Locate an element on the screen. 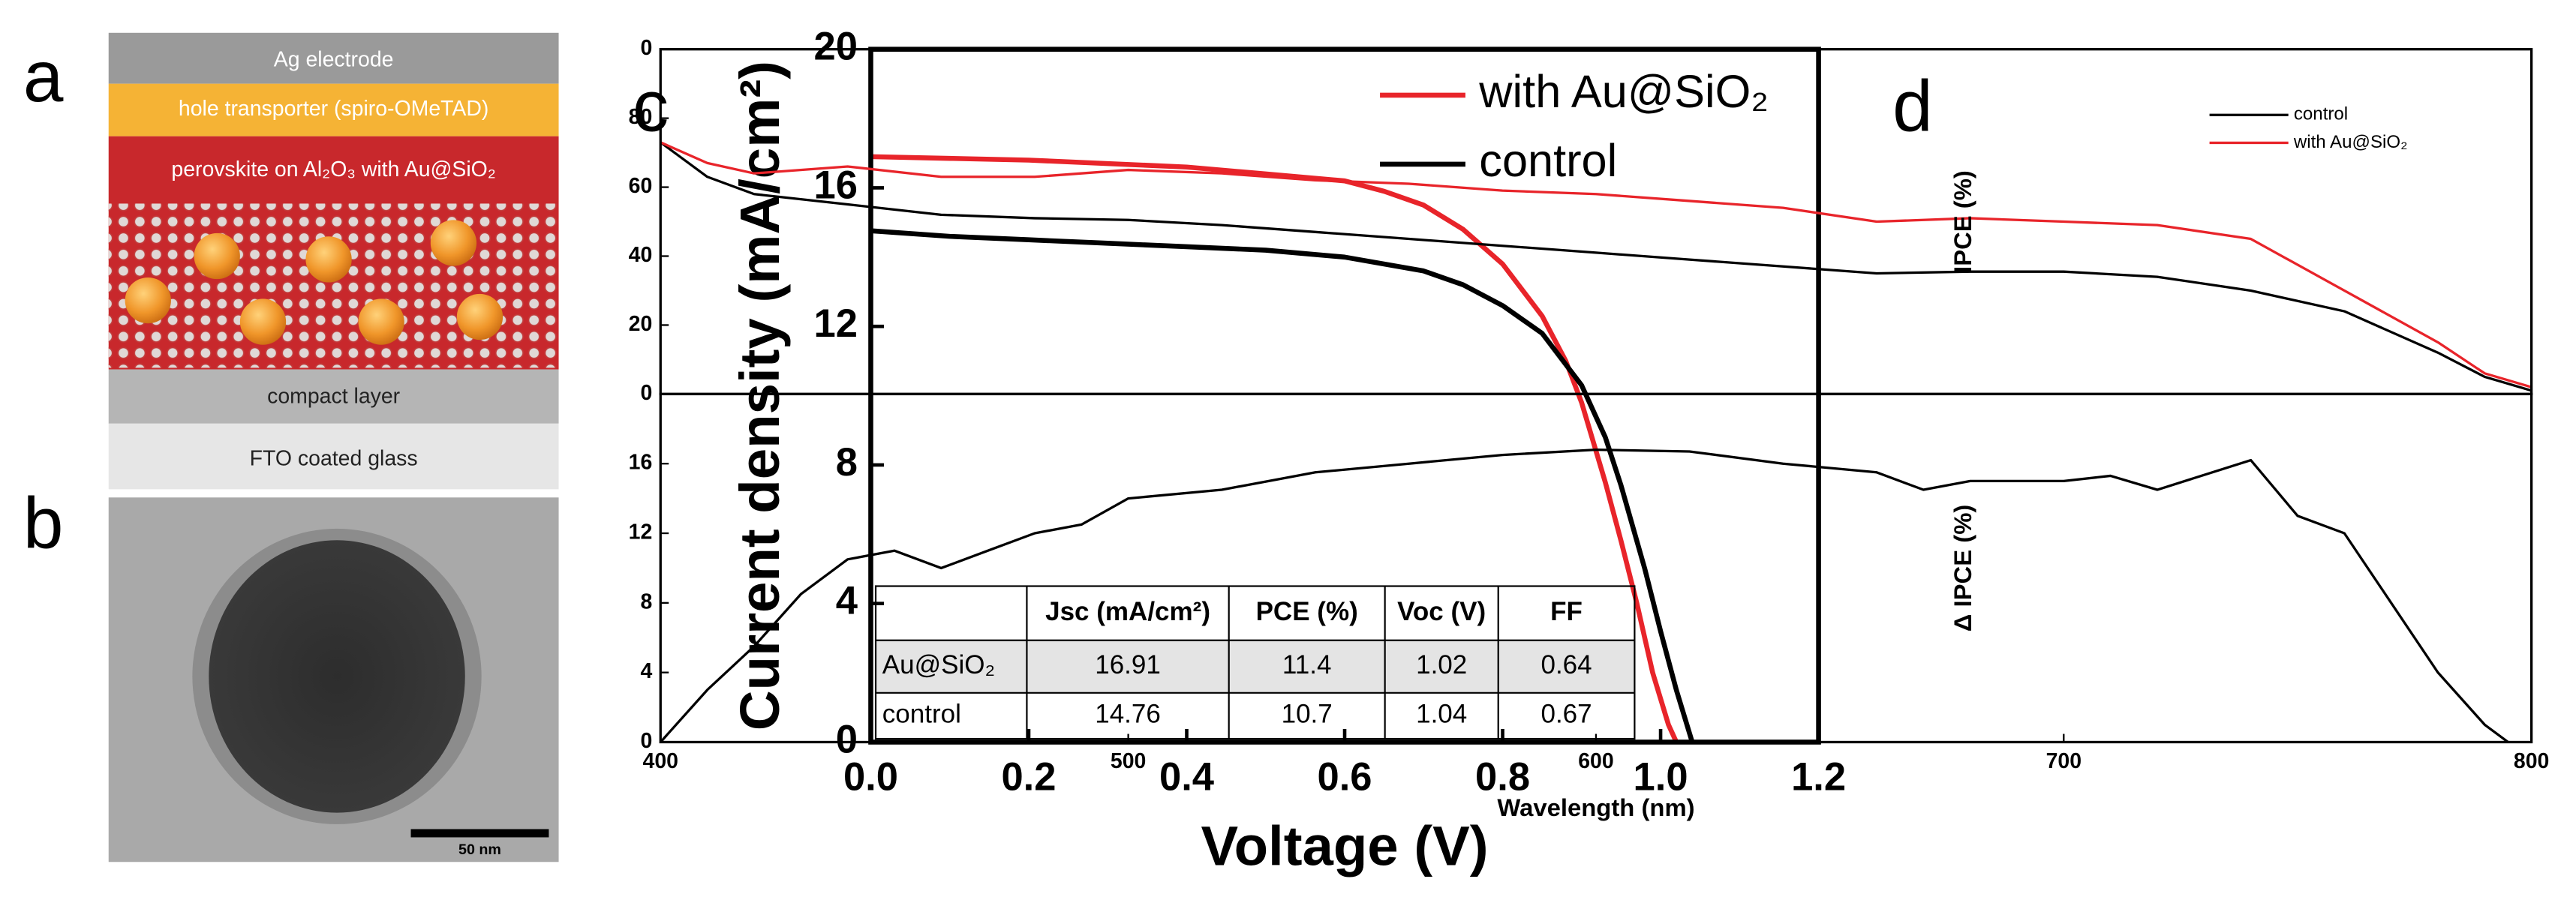  table-cell: 16.91 is located at coordinates (1128, 665).